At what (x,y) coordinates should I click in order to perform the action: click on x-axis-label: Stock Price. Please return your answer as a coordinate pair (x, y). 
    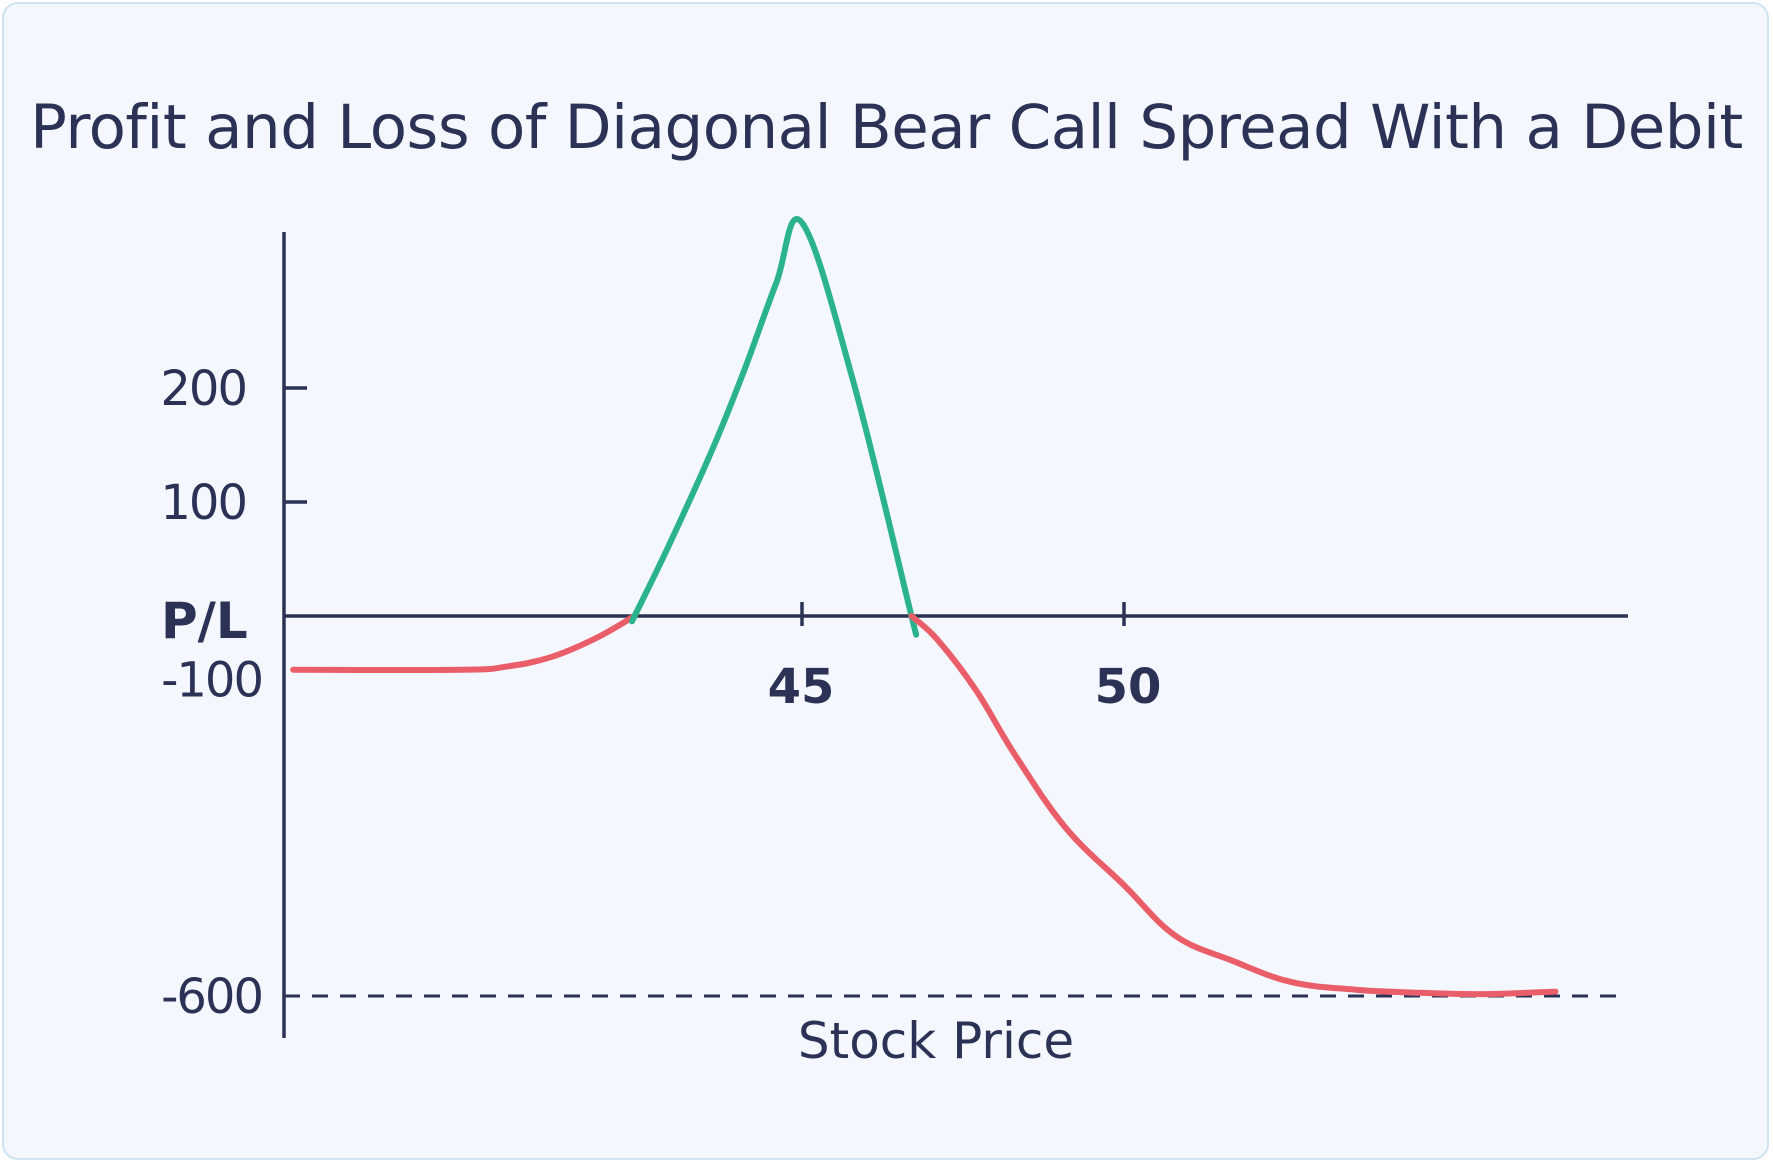
    Looking at the image, I should click on (936, 1041).